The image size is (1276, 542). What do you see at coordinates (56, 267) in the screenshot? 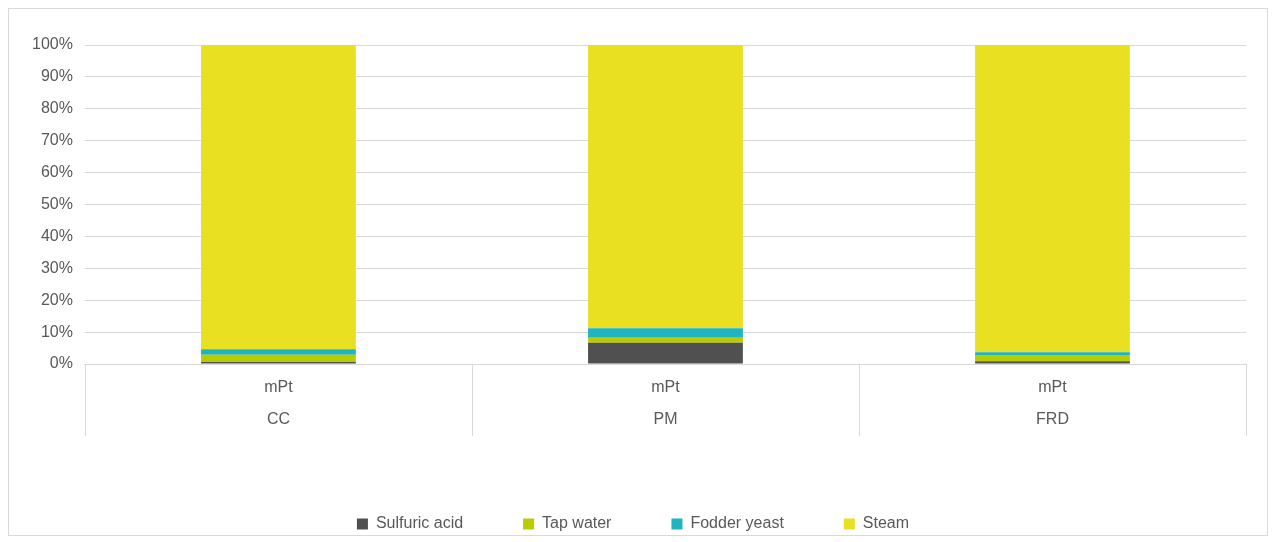
I see `y-tick-label: 30%` at bounding box center [56, 267].